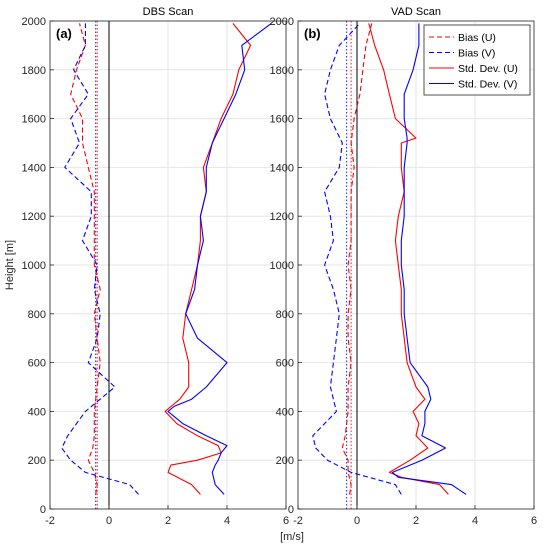 This screenshot has height=550, width=546. What do you see at coordinates (10, 265) in the screenshot?
I see `y-axis-label: Height [m]` at bounding box center [10, 265].